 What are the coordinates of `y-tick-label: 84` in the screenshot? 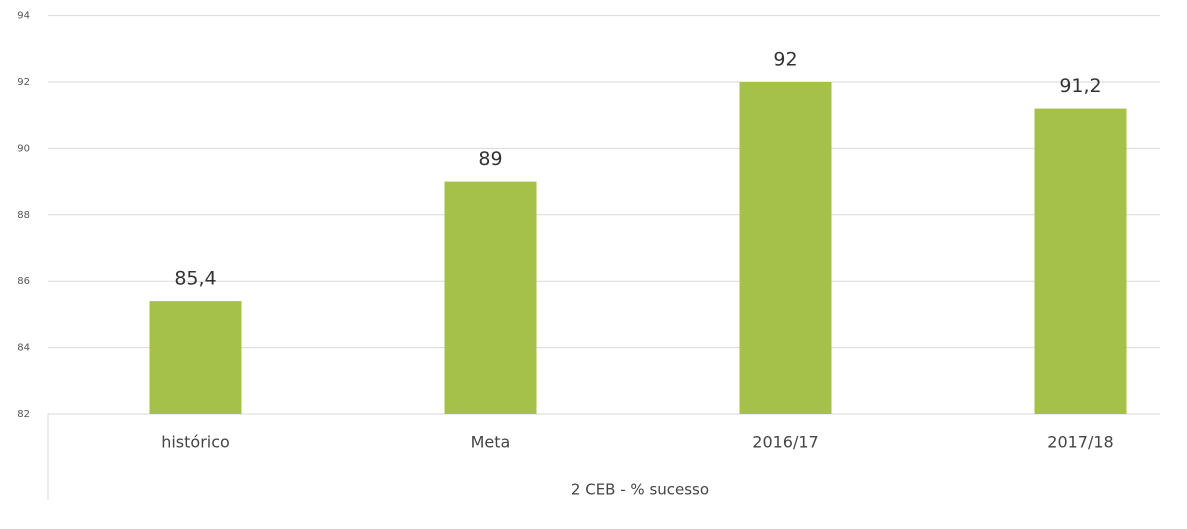 It's located at (23, 348).